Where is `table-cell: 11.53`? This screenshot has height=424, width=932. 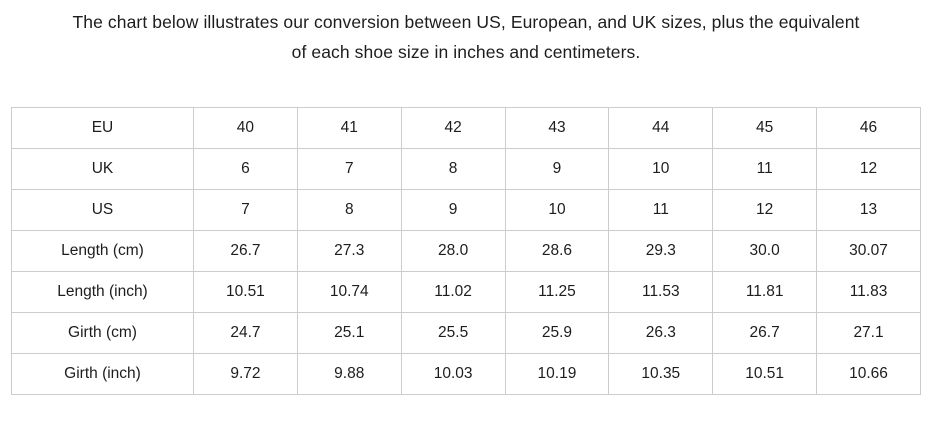 table-cell: 11.53 is located at coordinates (661, 292).